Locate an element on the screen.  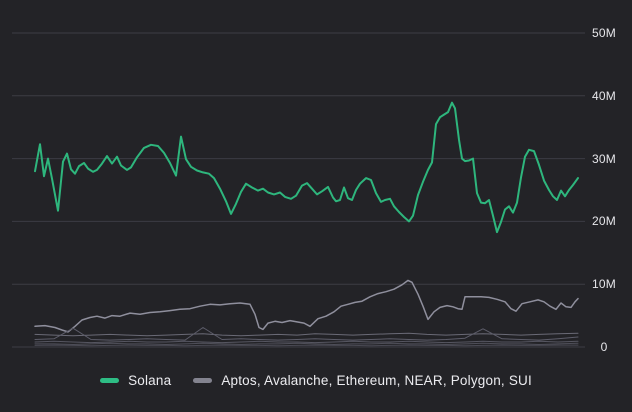
other-chains-legend-swatch is located at coordinates (203, 380).